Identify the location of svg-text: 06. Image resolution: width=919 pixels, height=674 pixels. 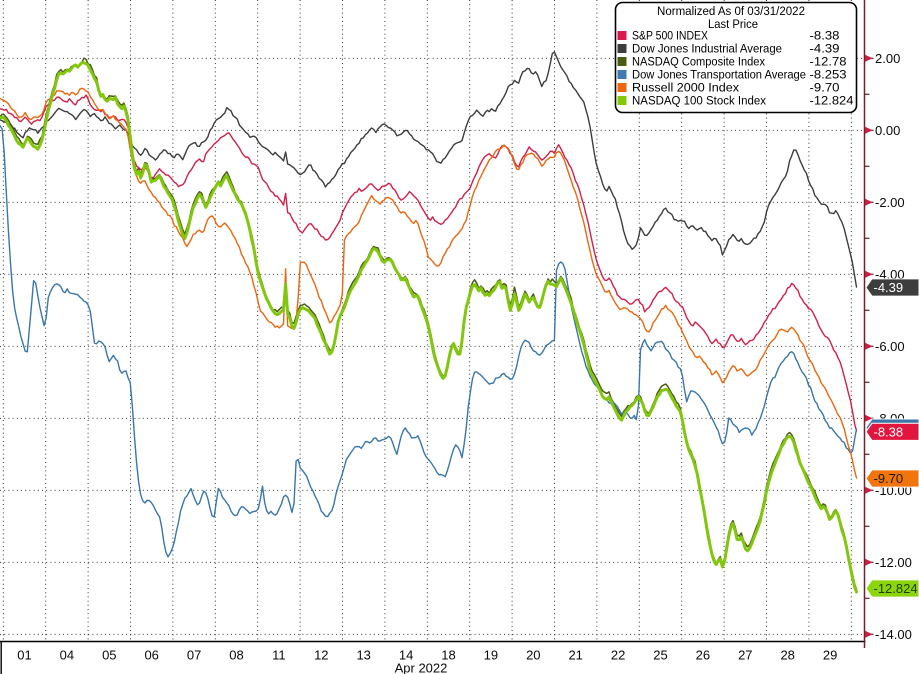
(151, 655).